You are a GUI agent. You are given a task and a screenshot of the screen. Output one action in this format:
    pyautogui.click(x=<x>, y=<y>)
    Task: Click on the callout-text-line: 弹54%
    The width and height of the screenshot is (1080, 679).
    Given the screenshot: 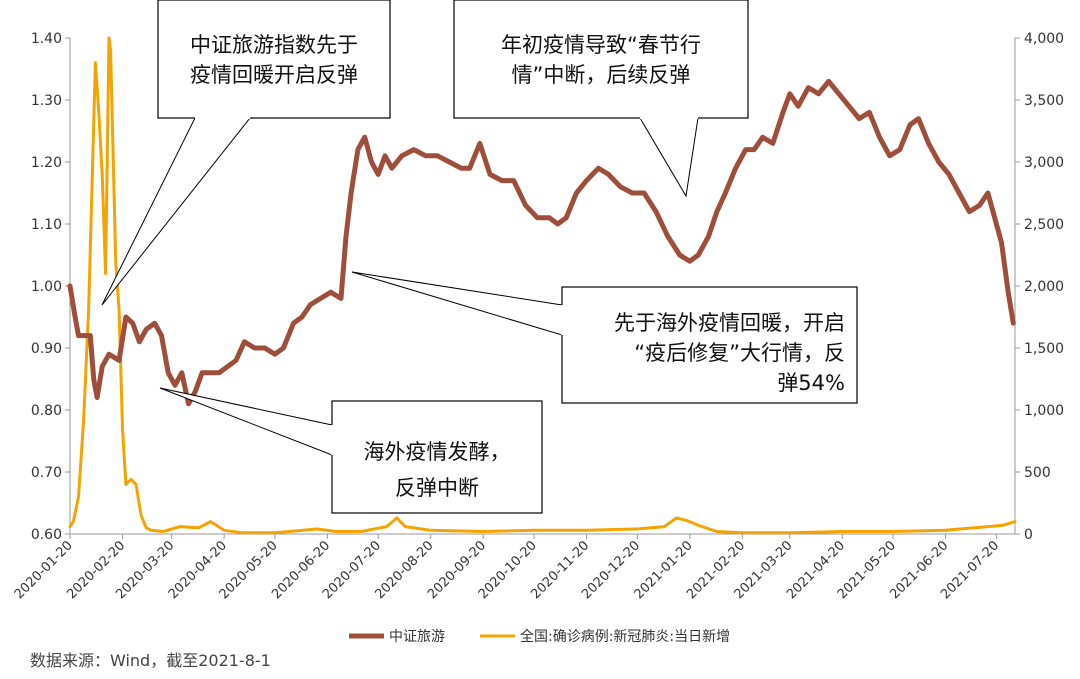 What is the action you would take?
    pyautogui.click(x=811, y=383)
    